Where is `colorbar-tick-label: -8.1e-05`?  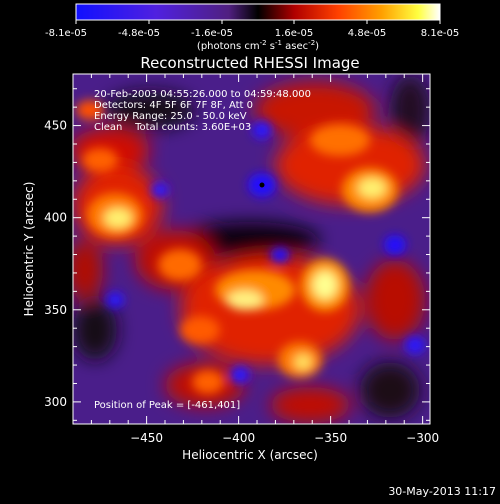
colorbar-tick-label: -8.1e-05 is located at coordinates (66, 33).